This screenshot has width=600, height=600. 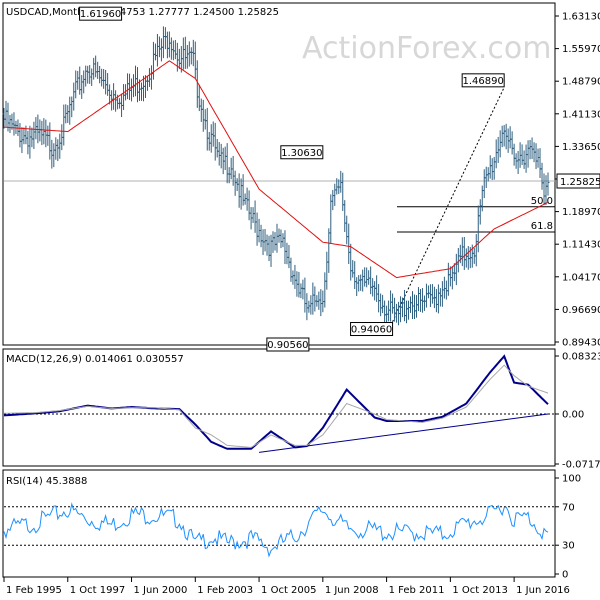 I want to click on price-y-tick-label: 1.48790, so click(x=581, y=82).